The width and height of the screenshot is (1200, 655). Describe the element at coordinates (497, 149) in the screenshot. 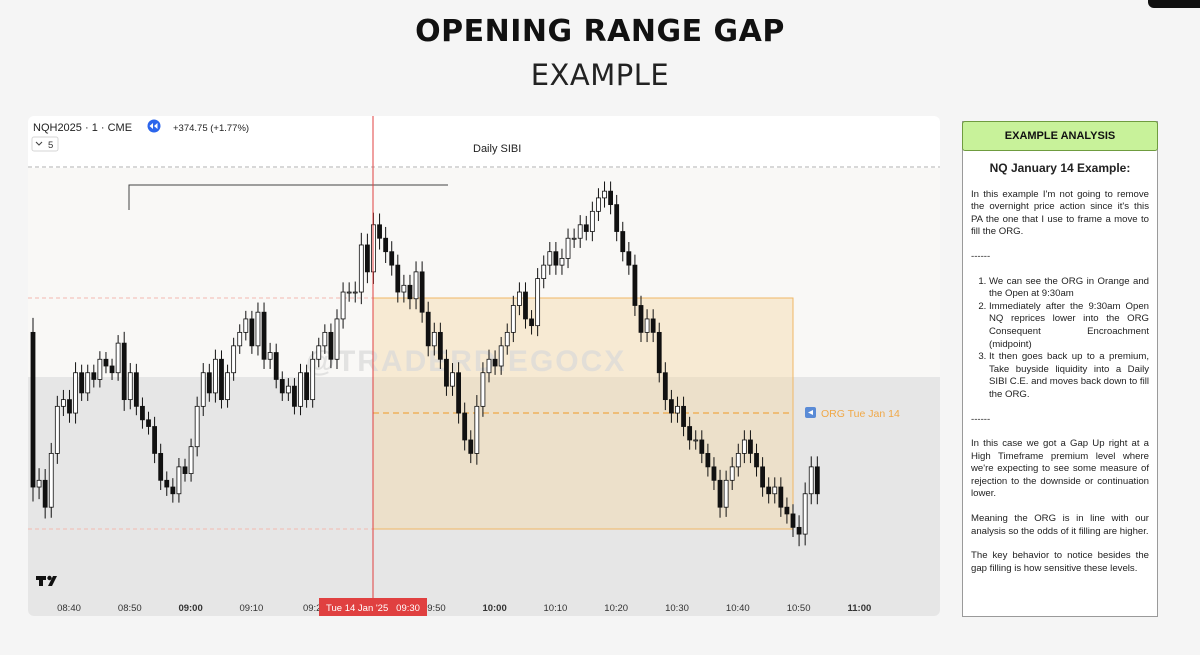

I see `daily-sibi-label: Daily SIBI` at that location.